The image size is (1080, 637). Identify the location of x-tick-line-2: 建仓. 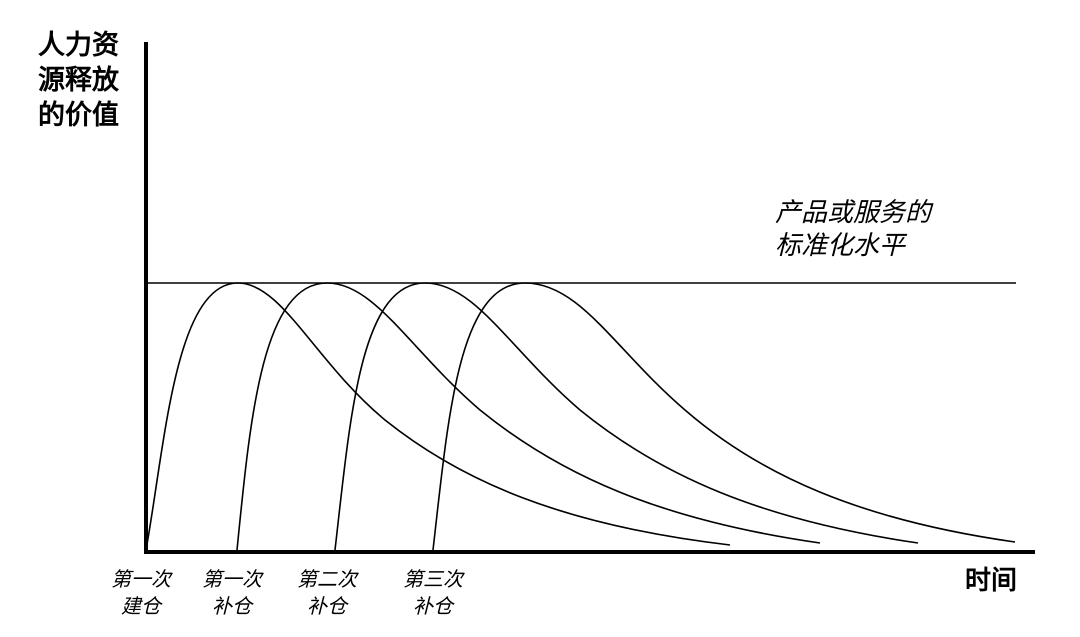
(141, 606).